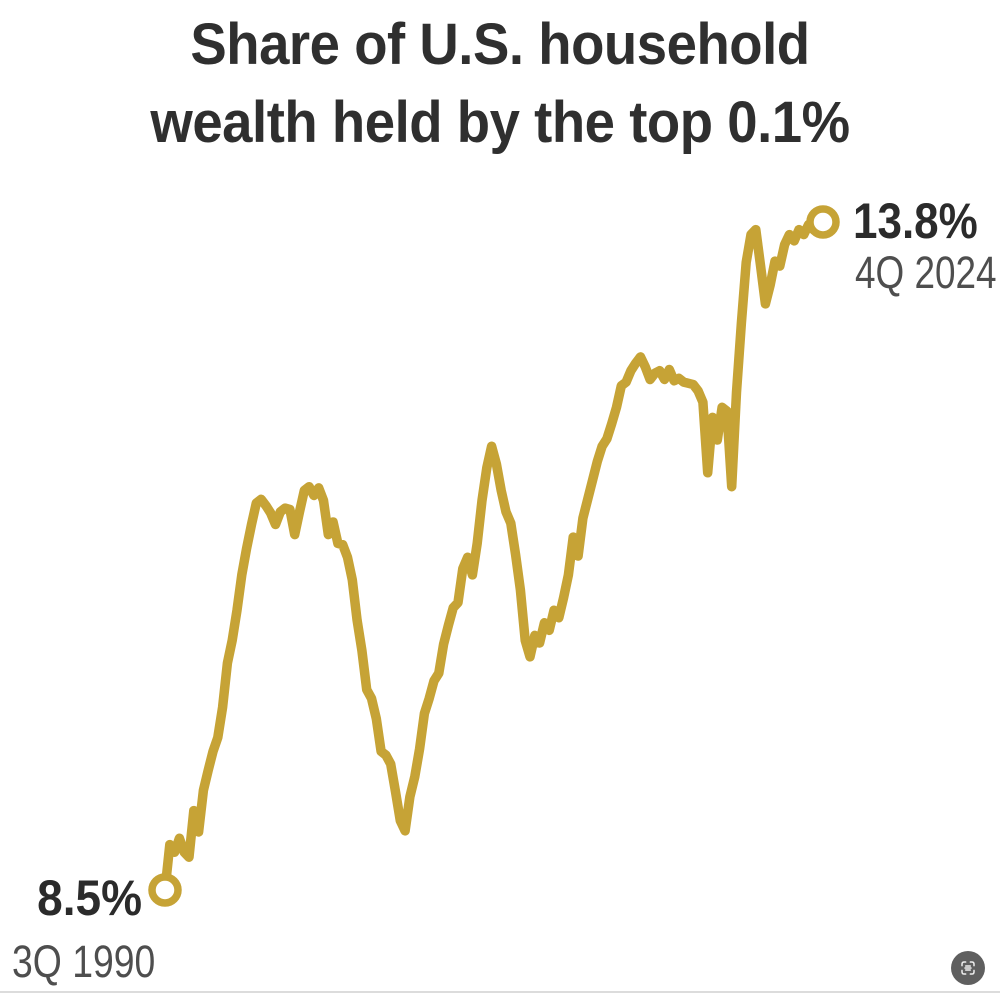 Image resolution: width=1000 pixels, height=997 pixels. What do you see at coordinates (89, 898) in the screenshot?
I see `start-value-label: 8.5%` at bounding box center [89, 898].